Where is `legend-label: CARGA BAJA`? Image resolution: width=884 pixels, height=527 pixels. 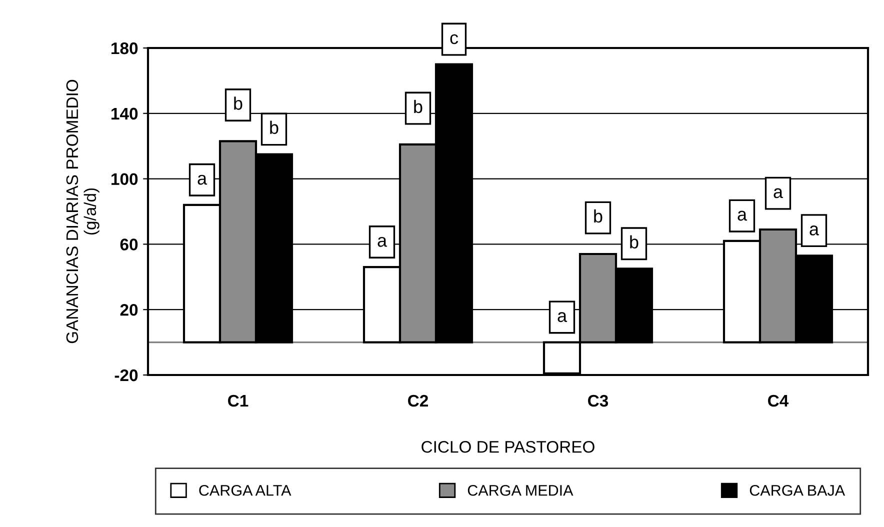
legend-label: CARGA BAJA is located at coordinates (798, 490).